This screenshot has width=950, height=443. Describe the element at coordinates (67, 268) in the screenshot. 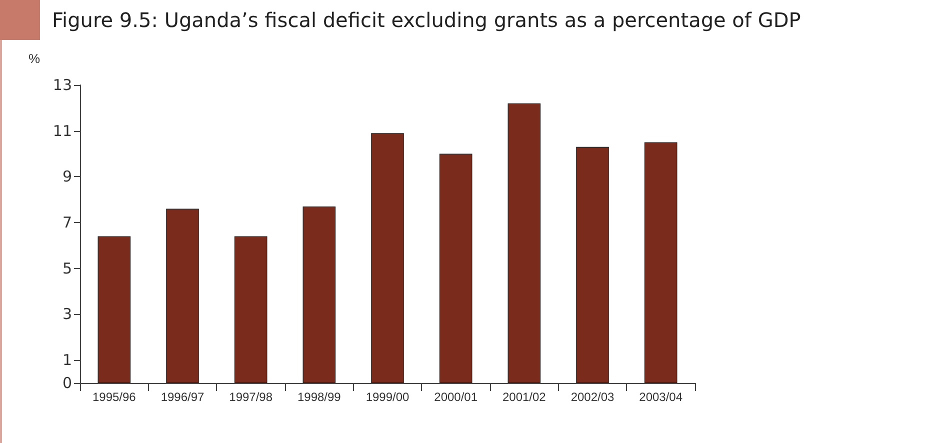

I see `y-tick-label: 5` at that location.